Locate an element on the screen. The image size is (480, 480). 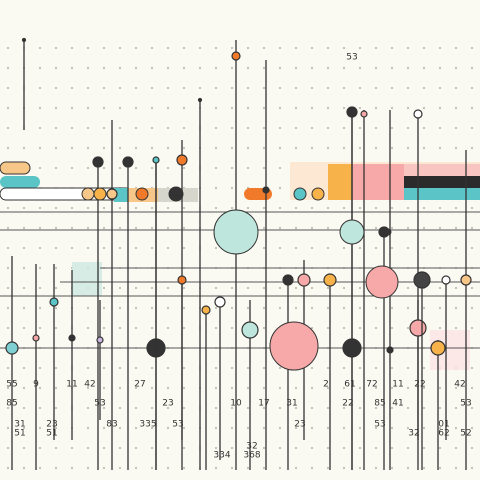
number-label: 41 is located at coordinates (397, 404).